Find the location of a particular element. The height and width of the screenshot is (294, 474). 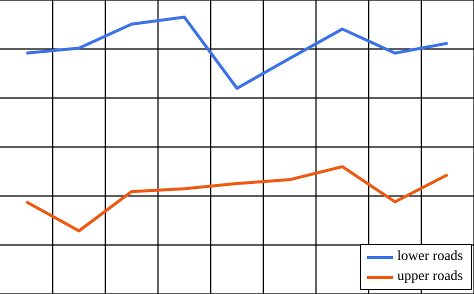

legend-label: lower roads is located at coordinates (430, 257).